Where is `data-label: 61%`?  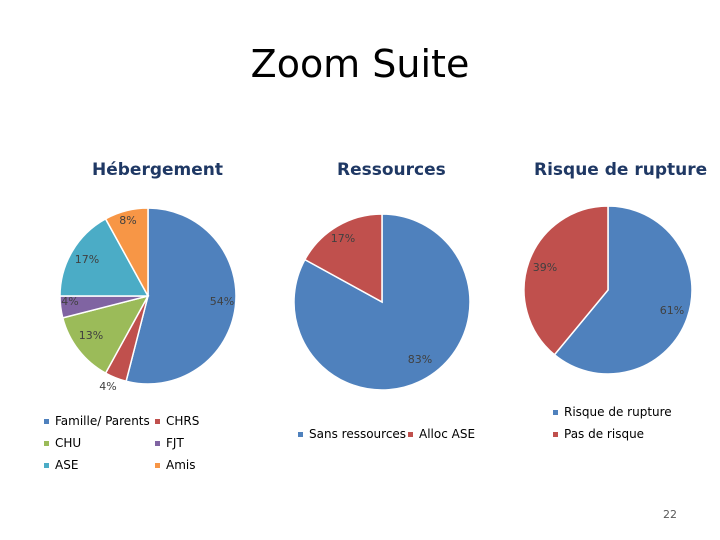
data-label: 61% is located at coordinates (672, 310).